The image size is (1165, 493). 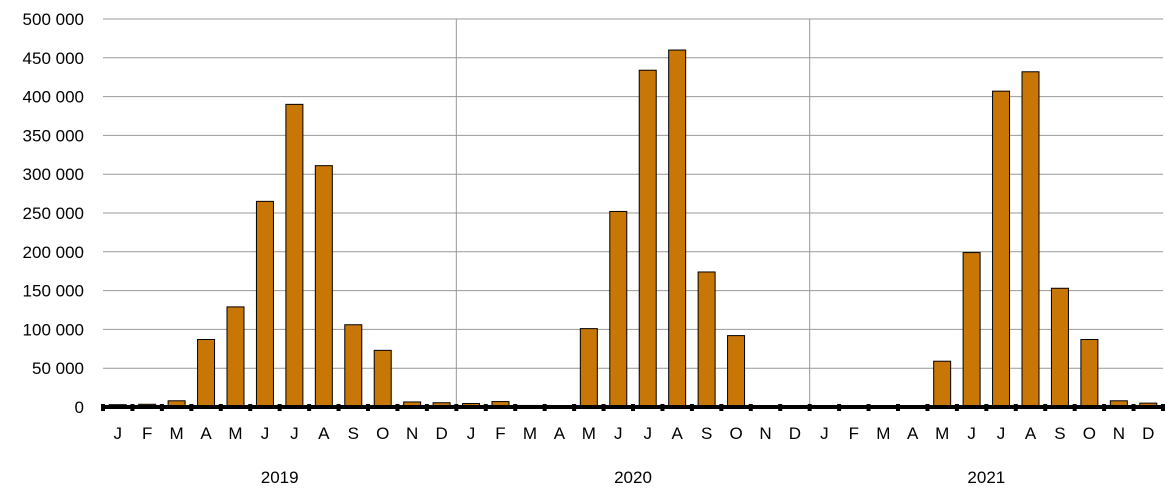 I want to click on x-tick-label-year: 2020, so click(x=633, y=477).